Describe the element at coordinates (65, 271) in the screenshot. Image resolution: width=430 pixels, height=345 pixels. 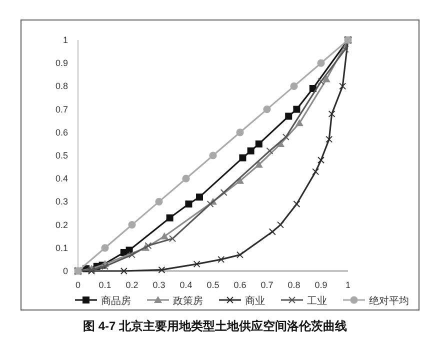
I see `y-tick-label: 0` at that location.